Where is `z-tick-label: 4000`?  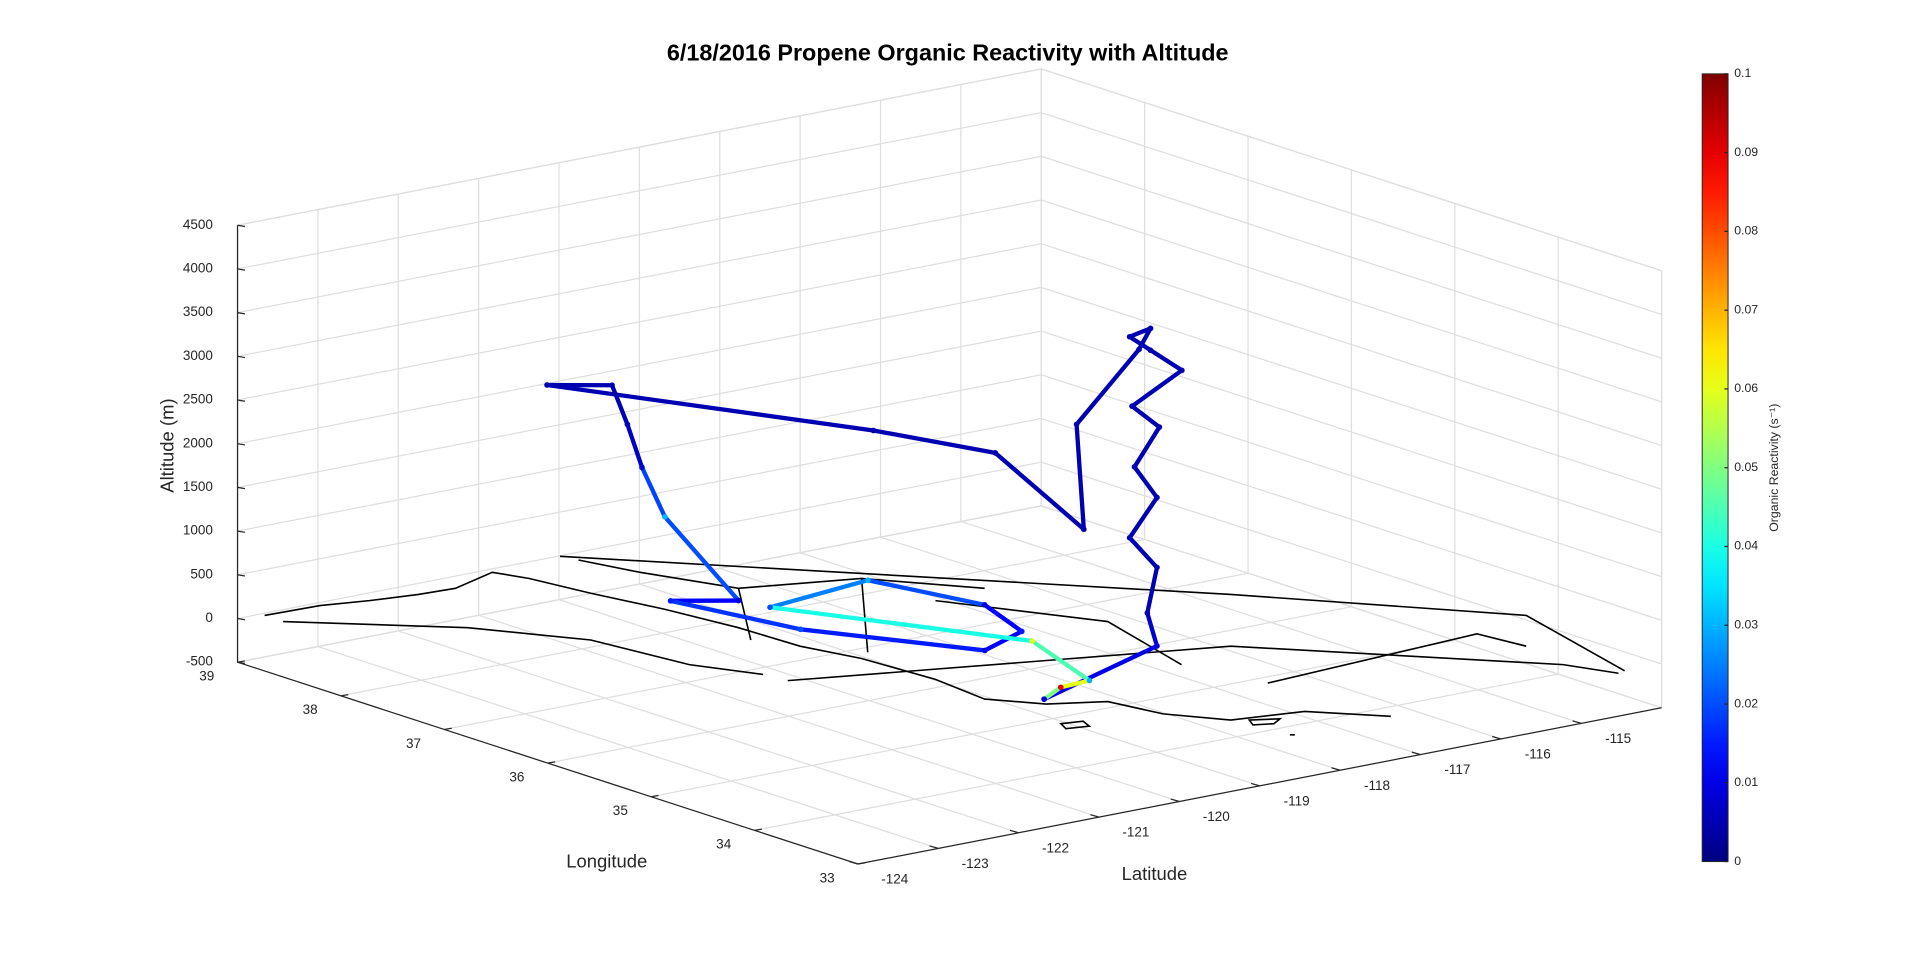 z-tick-label: 4000 is located at coordinates (198, 268).